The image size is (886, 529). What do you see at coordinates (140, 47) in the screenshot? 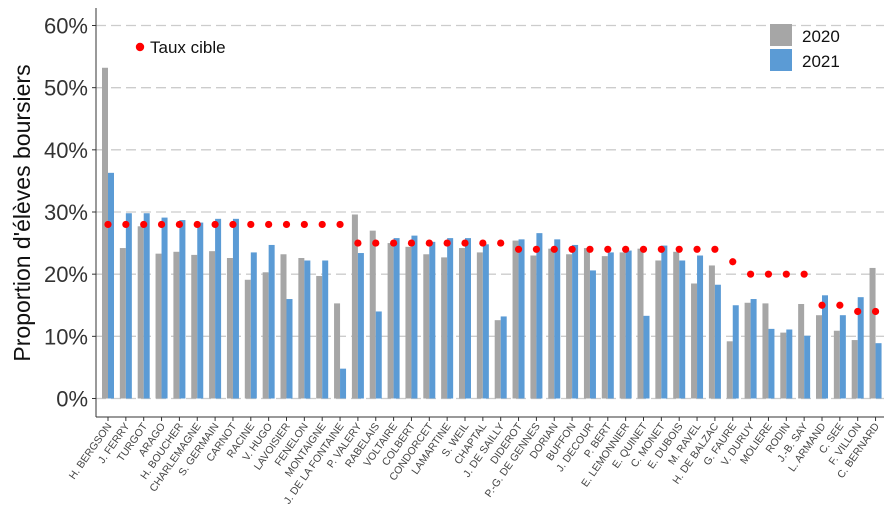
I see `legend-target-marker` at bounding box center [140, 47].